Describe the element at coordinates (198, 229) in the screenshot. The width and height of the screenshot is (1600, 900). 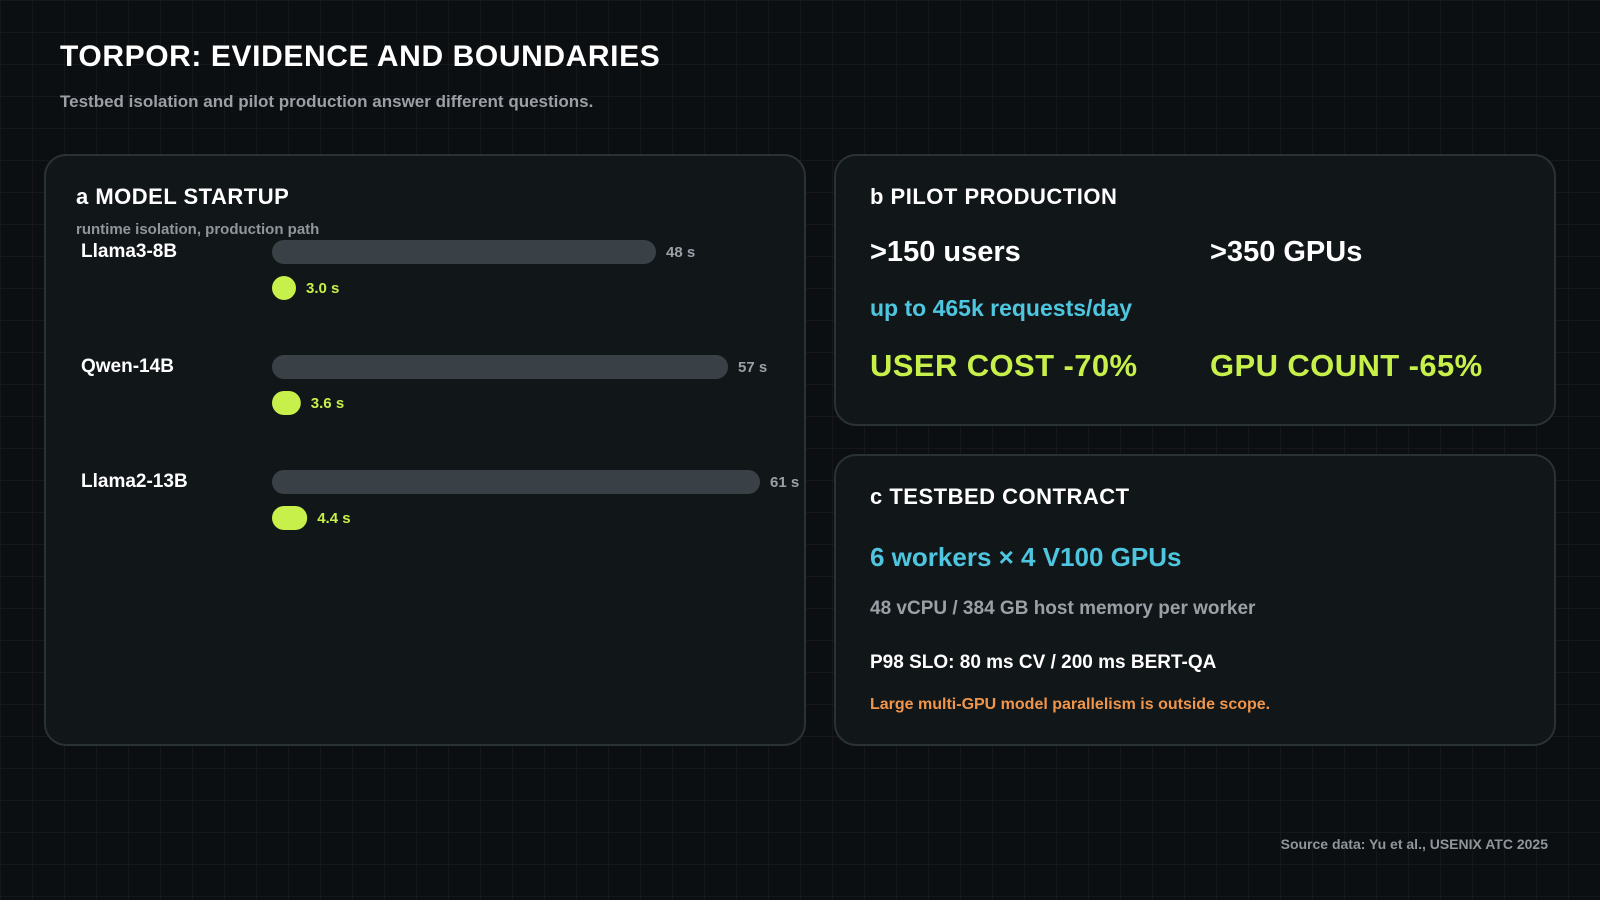
I see `panel-a-subtitle: runtime isolation, production path` at that location.